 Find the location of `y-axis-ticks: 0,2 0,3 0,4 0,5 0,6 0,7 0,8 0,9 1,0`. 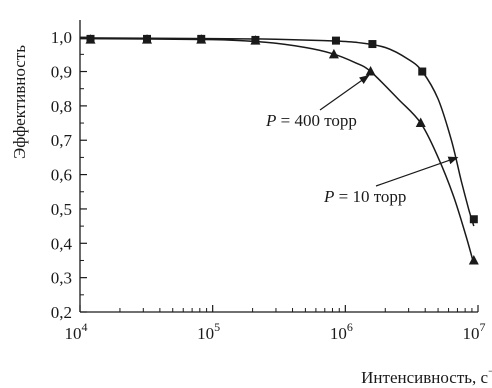

y-axis-ticks: 0,2 0,3 0,4 0,5 0,6 0,7 0,8 0,9 1,0 is located at coordinates (69, 175).